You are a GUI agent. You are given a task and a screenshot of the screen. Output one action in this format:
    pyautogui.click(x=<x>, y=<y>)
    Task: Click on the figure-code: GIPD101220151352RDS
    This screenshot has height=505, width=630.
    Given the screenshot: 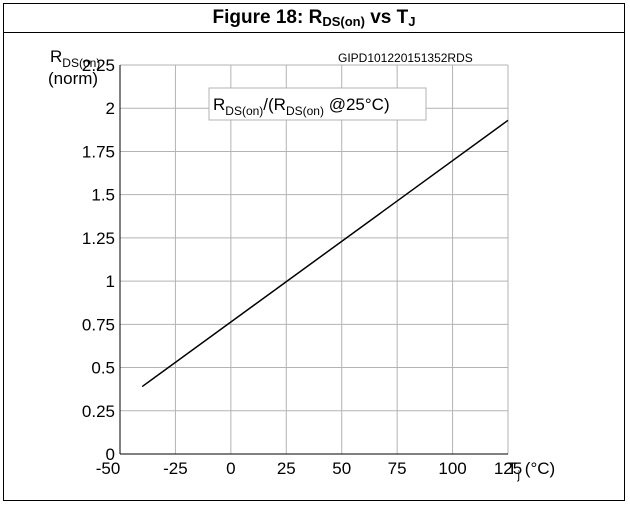 What is the action you would take?
    pyautogui.click(x=405, y=58)
    